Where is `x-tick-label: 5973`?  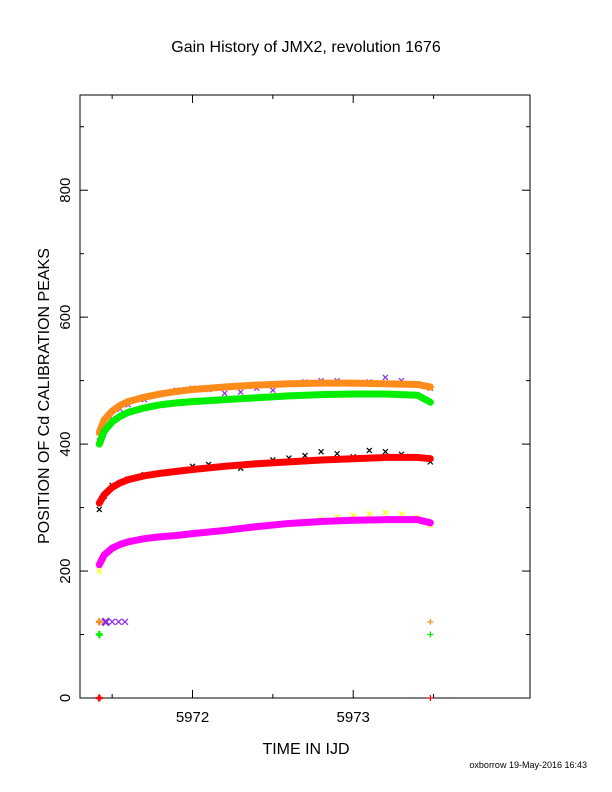 x-tick-label: 5973 is located at coordinates (353, 717).